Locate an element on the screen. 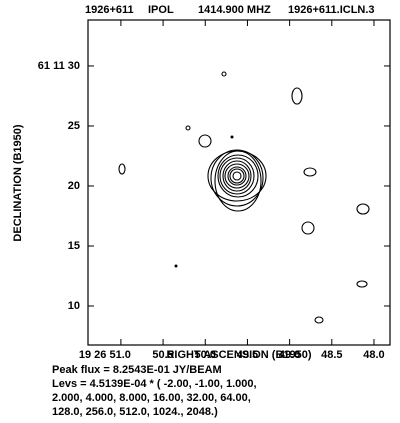 The image size is (400, 423). y-tick-label: 61 11 30 is located at coordinates (59, 66).